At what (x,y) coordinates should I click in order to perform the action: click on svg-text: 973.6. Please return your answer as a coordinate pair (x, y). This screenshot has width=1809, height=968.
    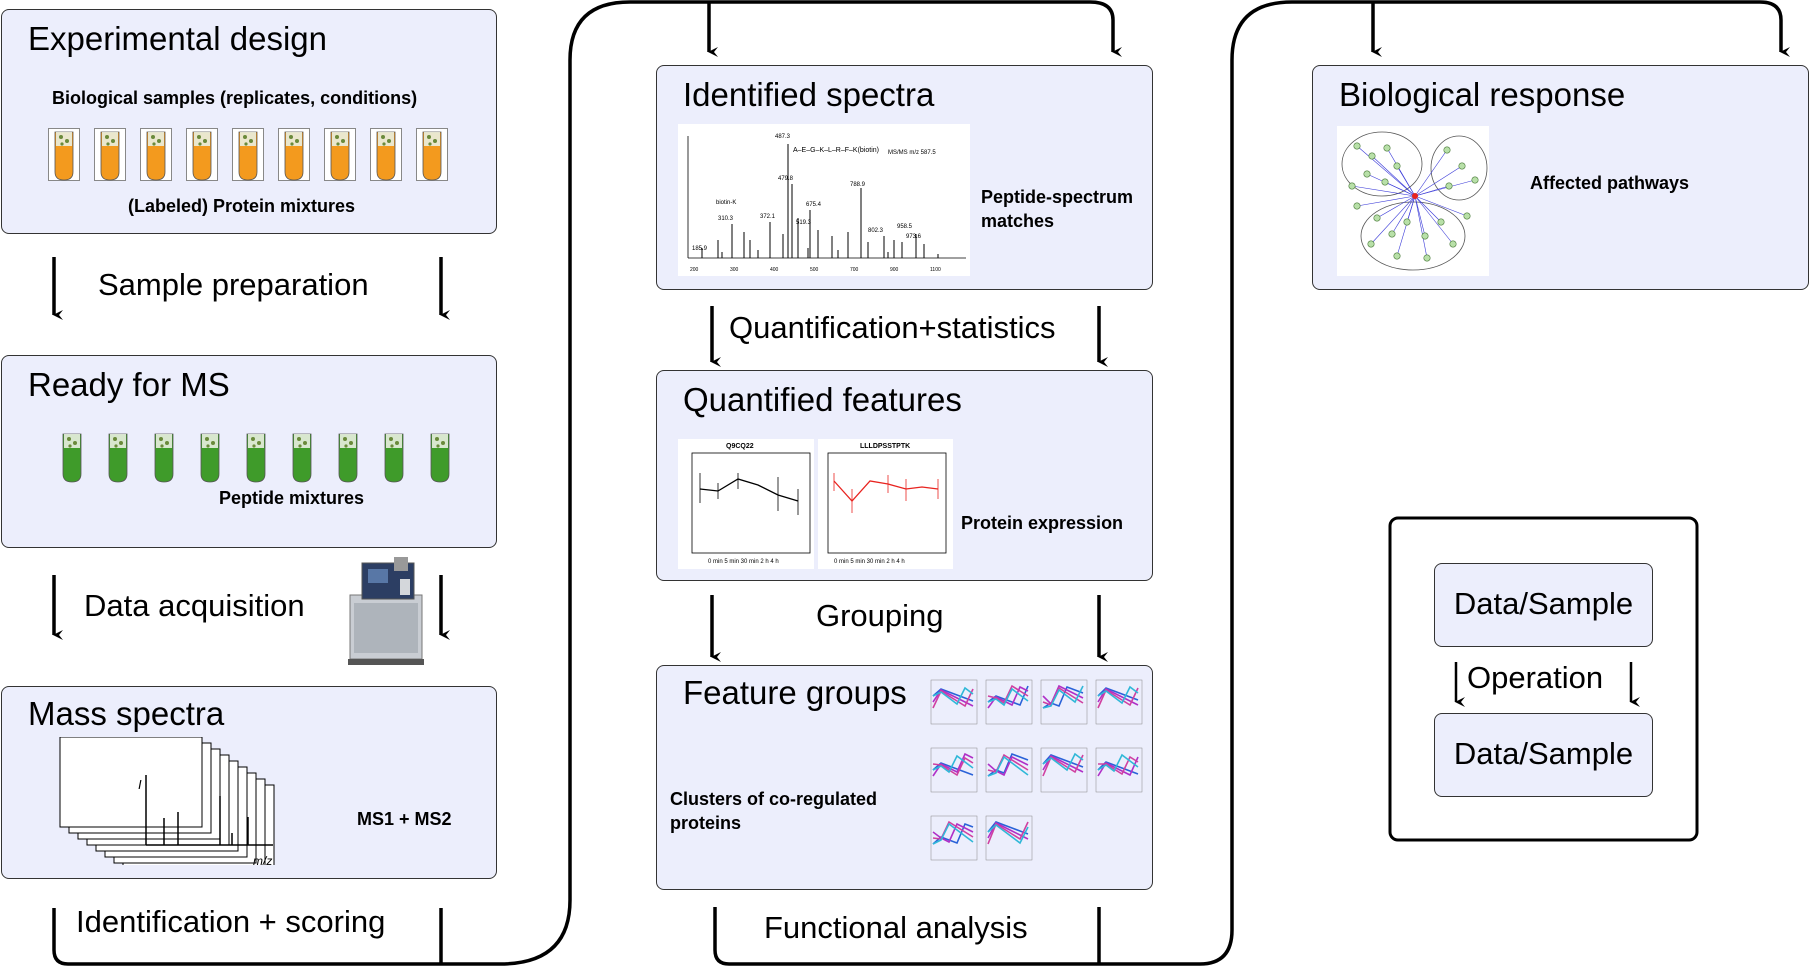
    Looking at the image, I should click on (914, 237).